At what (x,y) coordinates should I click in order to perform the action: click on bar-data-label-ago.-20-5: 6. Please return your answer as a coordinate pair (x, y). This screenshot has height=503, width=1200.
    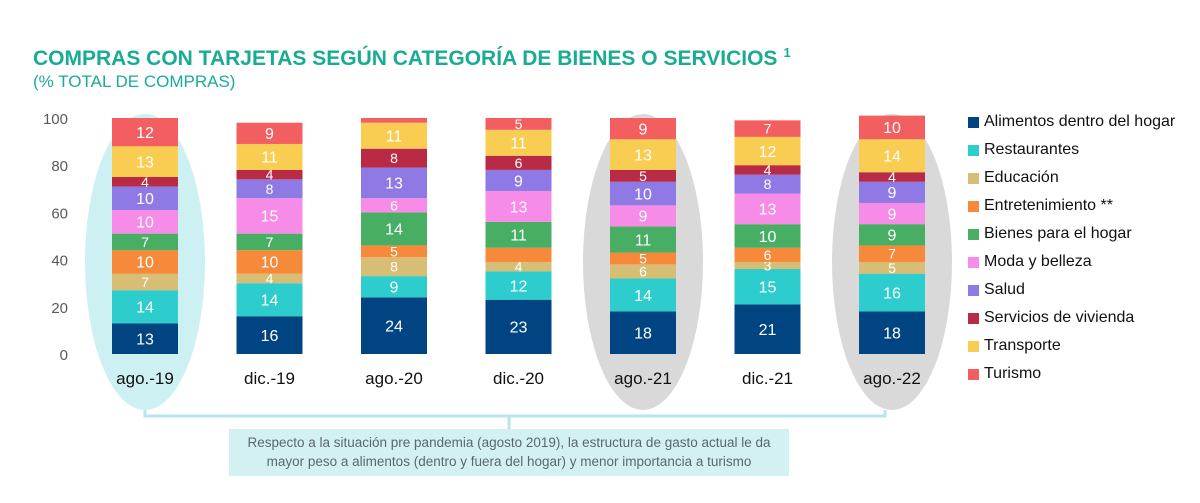
    Looking at the image, I should click on (394, 205).